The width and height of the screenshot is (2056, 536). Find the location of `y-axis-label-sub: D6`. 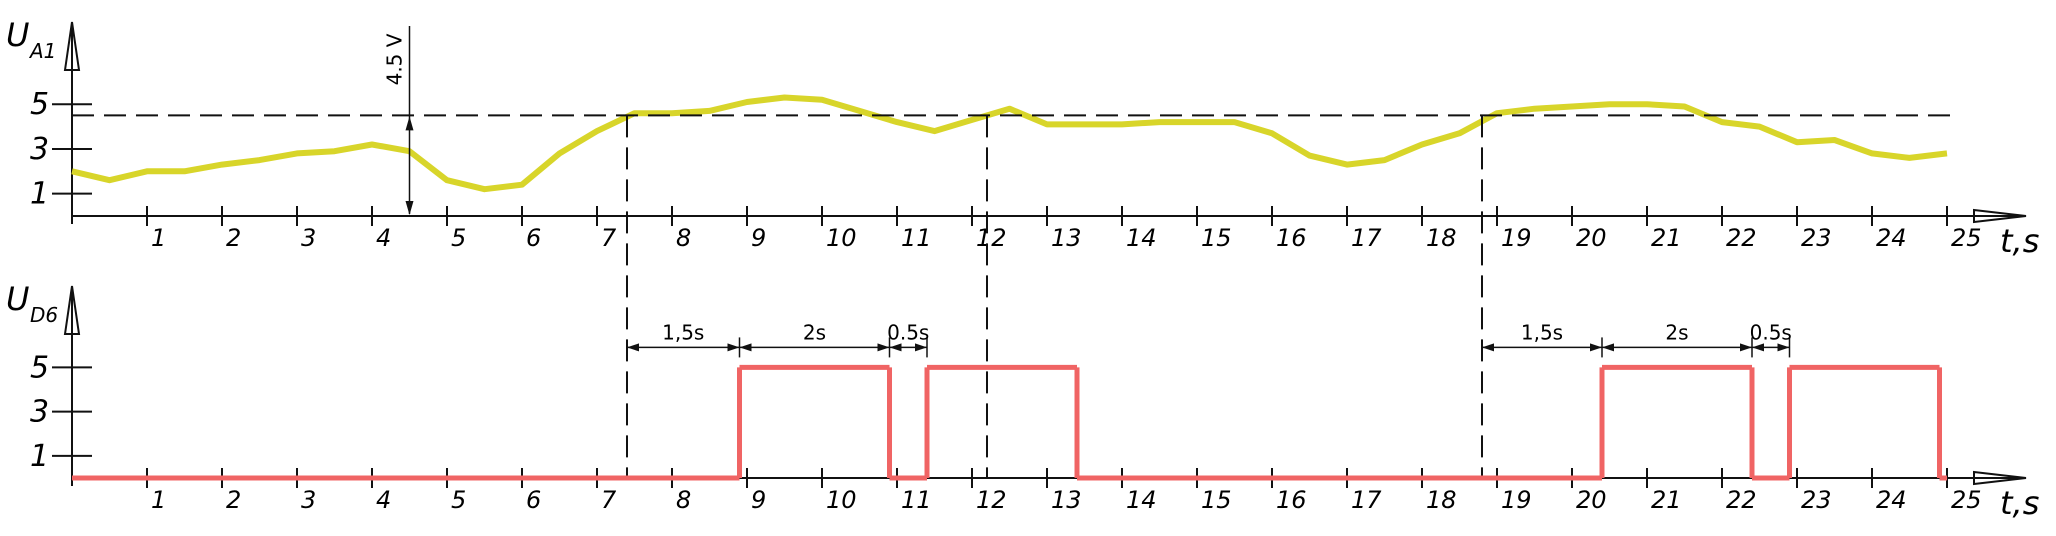

y-axis-label-sub: D6 is located at coordinates (44, 315).